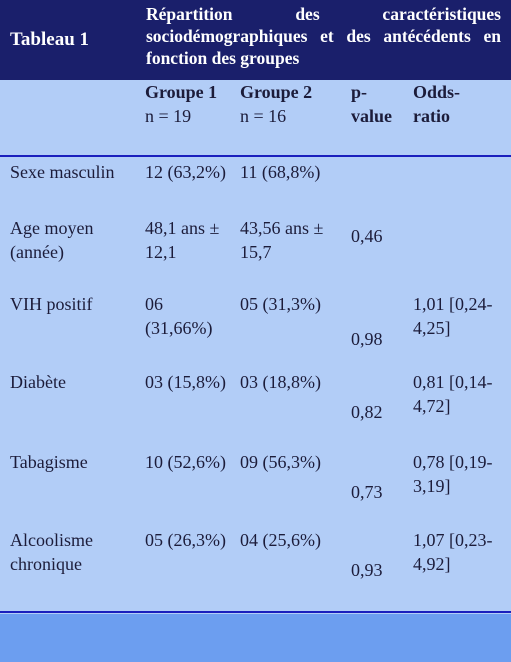  I want to click on header-rule, so click(255, 156).